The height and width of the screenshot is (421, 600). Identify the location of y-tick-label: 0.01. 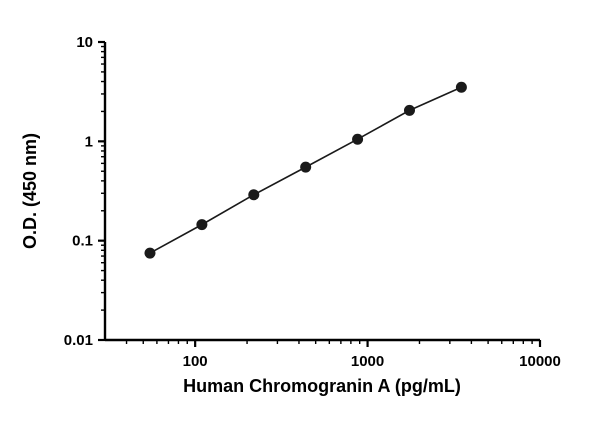
(78, 340).